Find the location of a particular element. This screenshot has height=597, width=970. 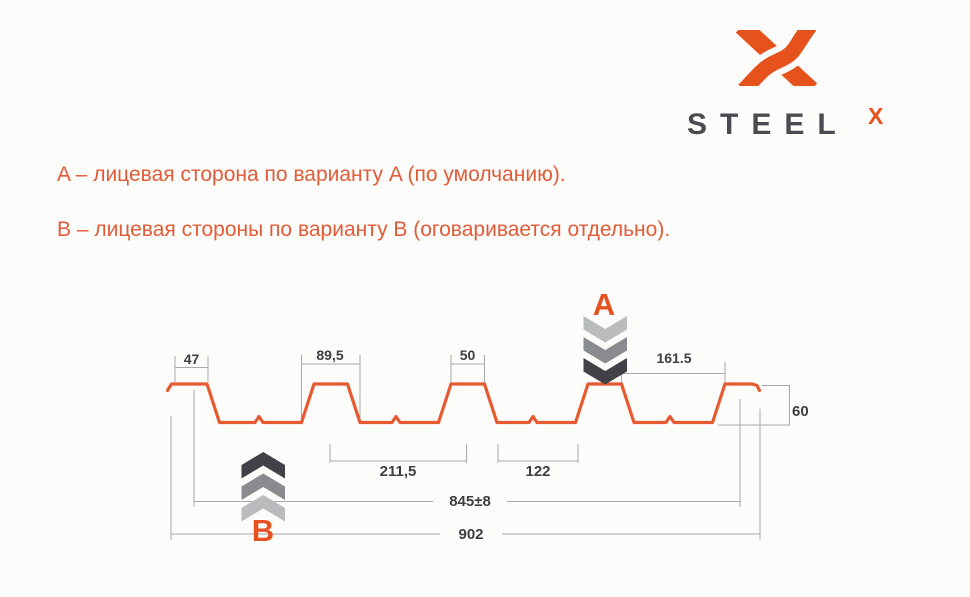

dim-pitch-label: 211,5 is located at coordinates (398, 471).